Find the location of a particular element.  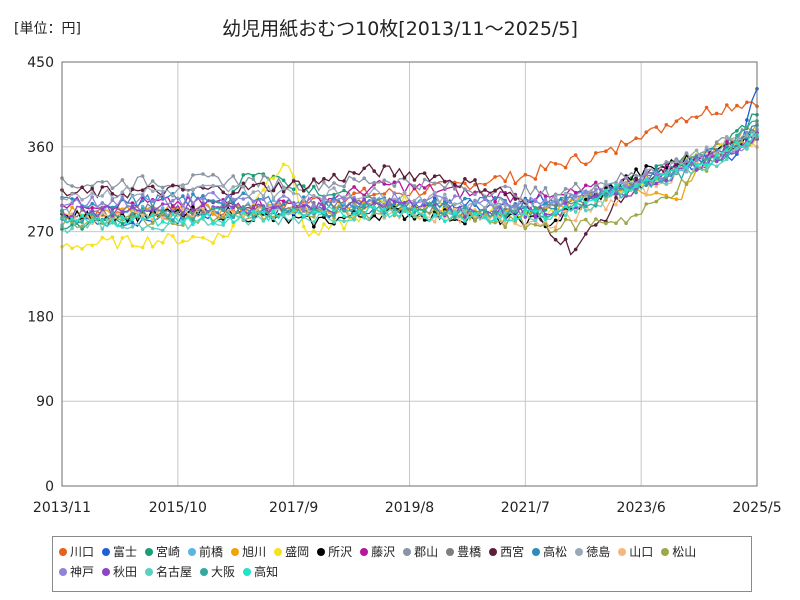

legend-label: 藤沢 is located at coordinates (383, 552).